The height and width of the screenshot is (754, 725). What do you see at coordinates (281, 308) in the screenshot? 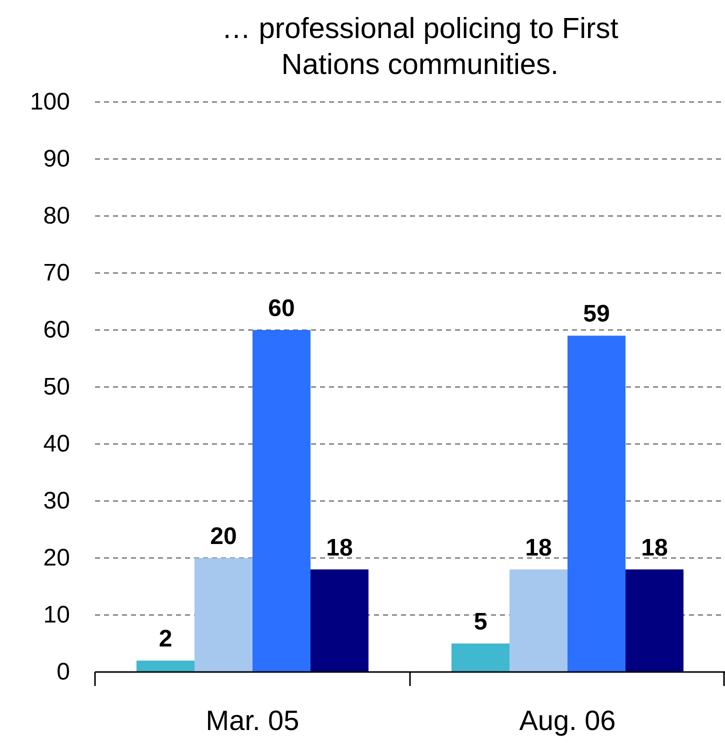
I see `data-label: 60` at bounding box center [281, 308].